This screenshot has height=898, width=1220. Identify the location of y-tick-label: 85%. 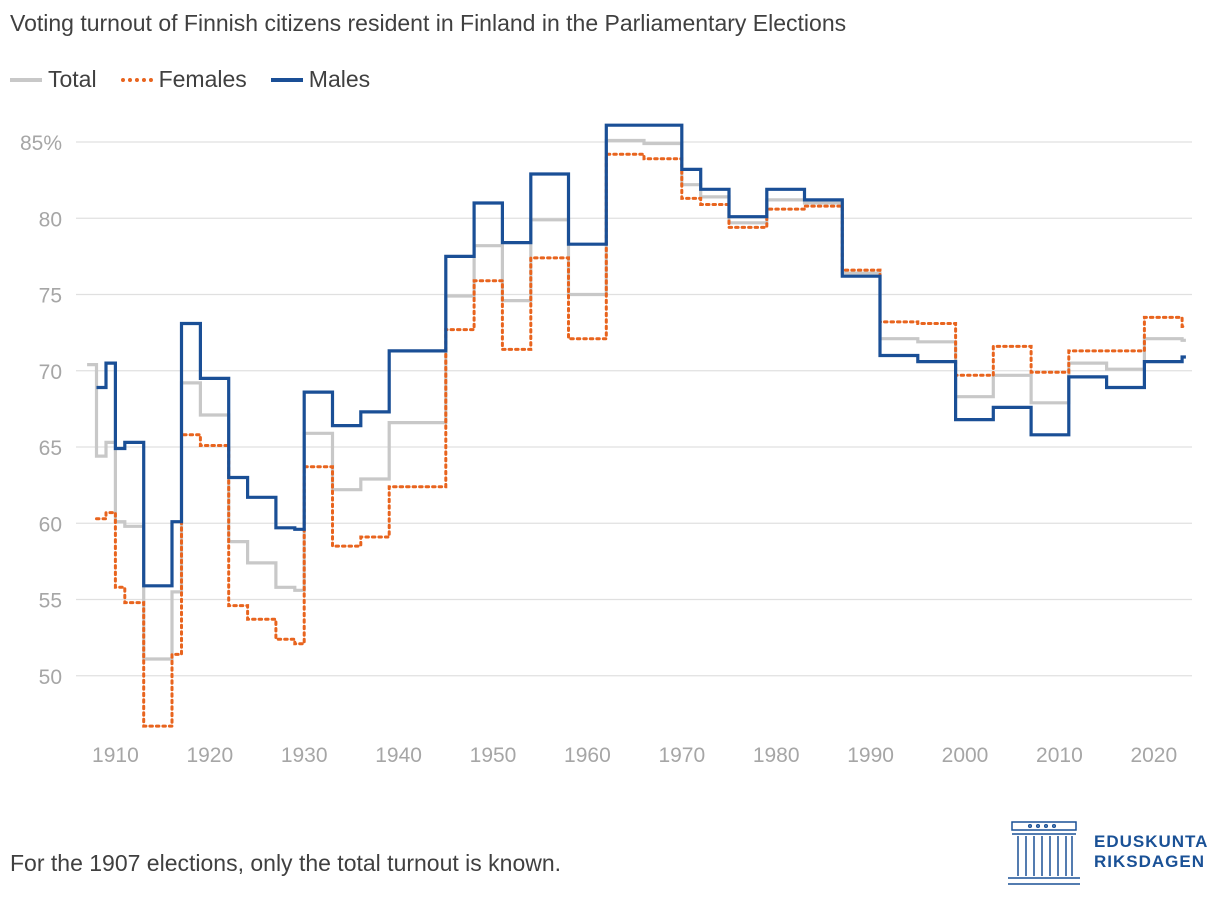
(41, 143).